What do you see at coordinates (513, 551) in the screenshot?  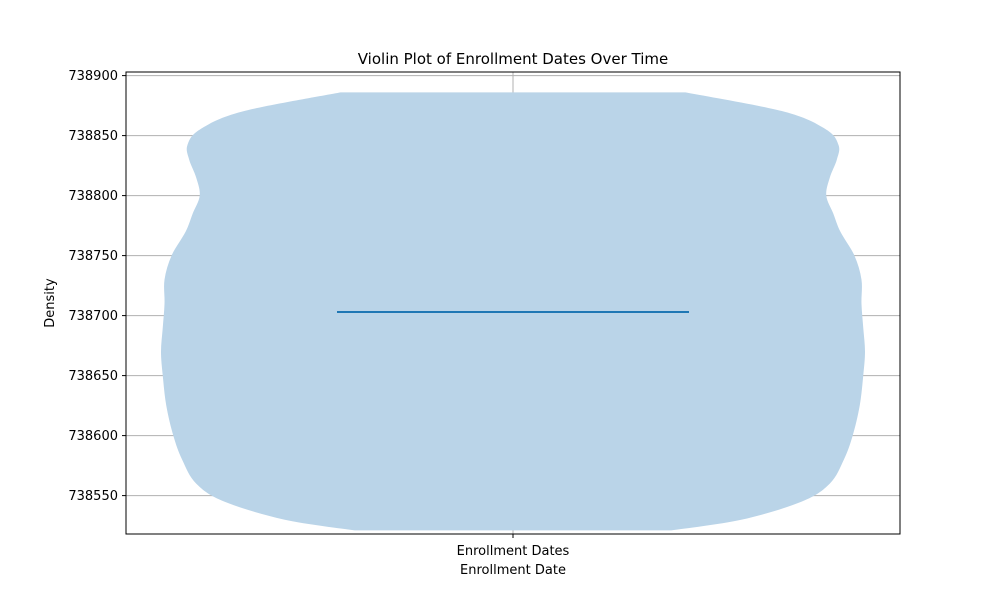 I see `x-tick-label: Enrollment Dates` at bounding box center [513, 551].